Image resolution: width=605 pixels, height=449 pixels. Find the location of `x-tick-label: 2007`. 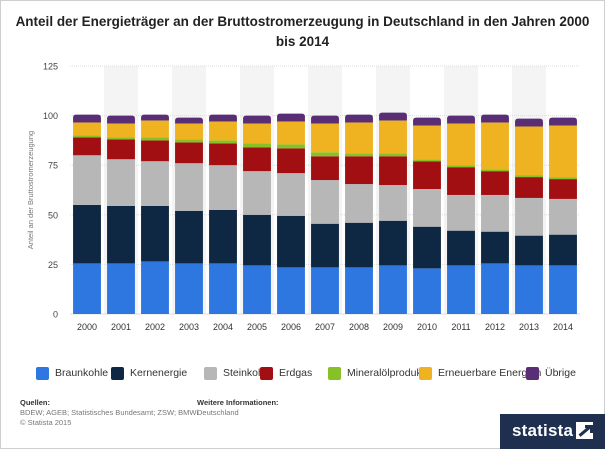

x-tick-label: 2007 is located at coordinates (325, 327).